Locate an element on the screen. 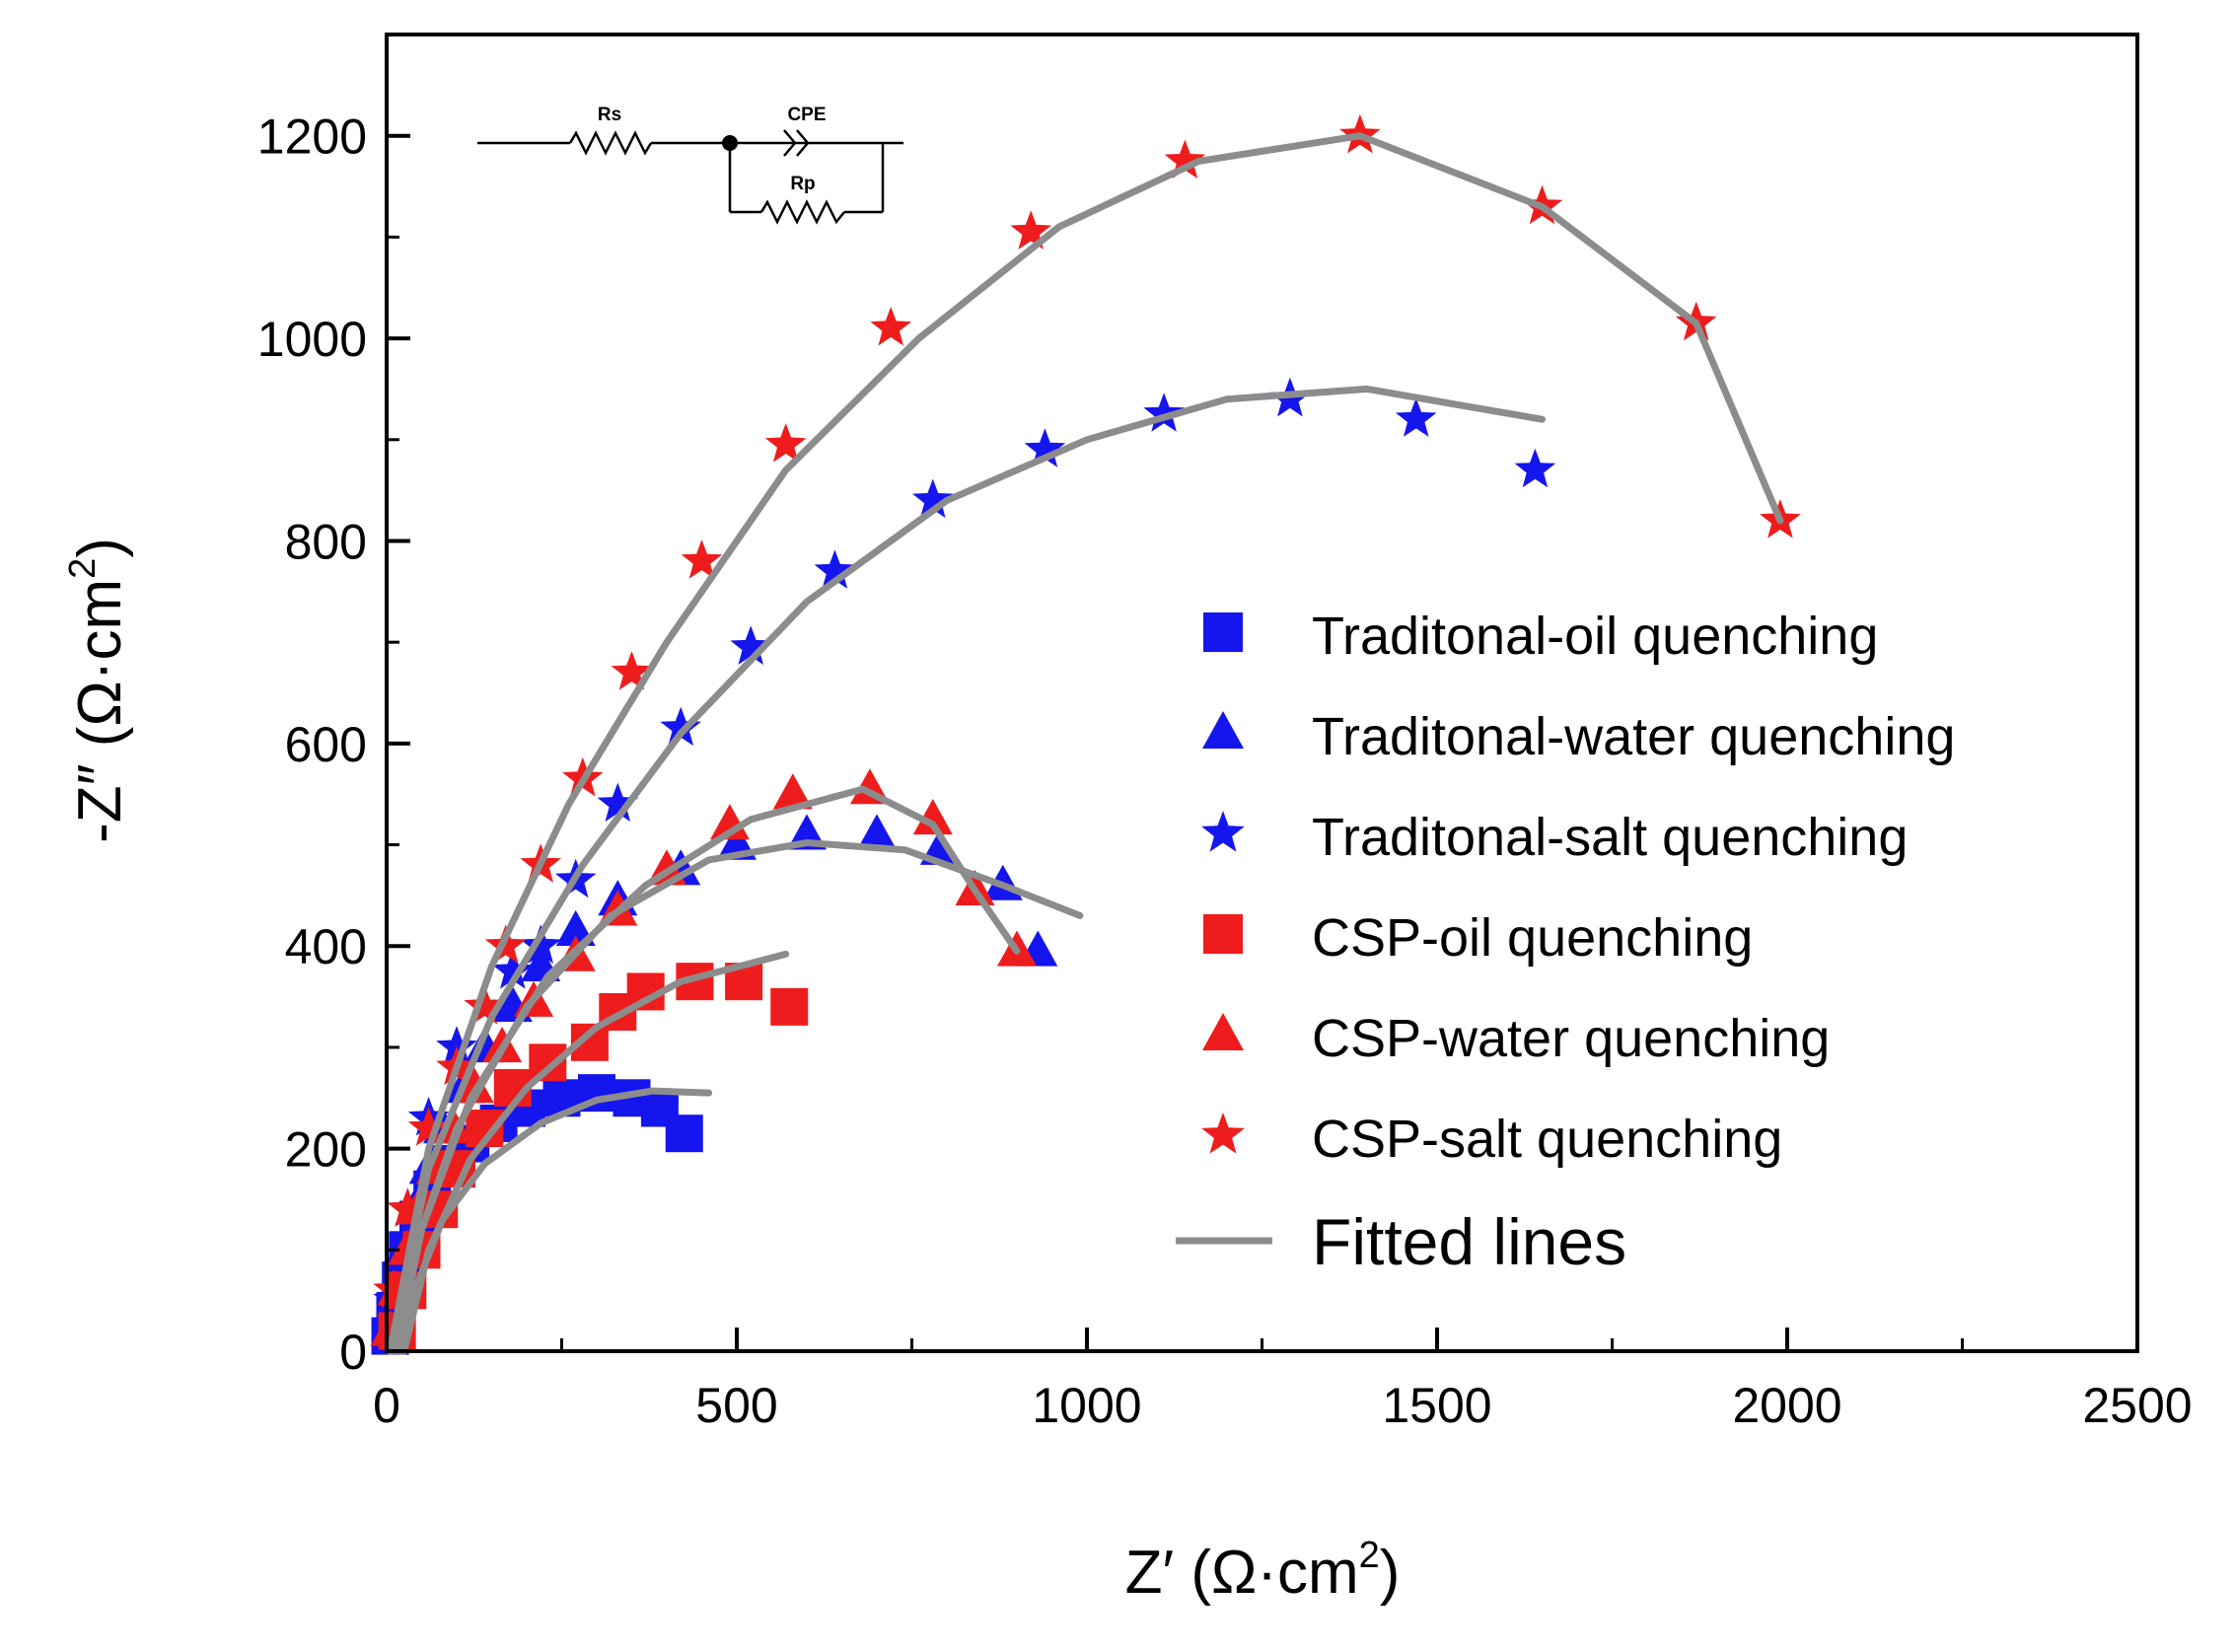  x-axis-label: Z′ (Ω·cm2) is located at coordinates (1263, 1571).